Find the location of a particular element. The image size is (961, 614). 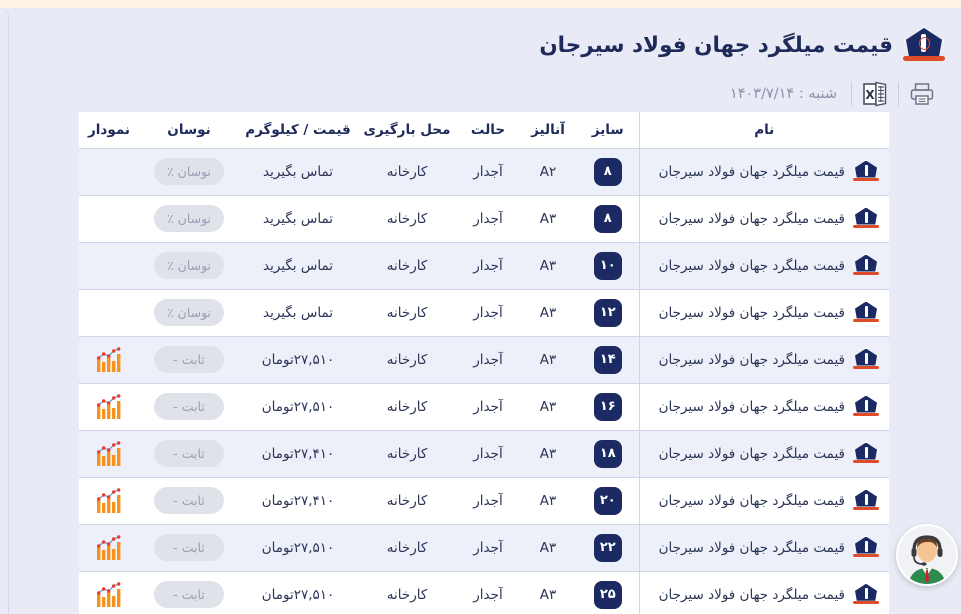

column-header-loading-place: محل بارگیری is located at coordinates (407, 130).